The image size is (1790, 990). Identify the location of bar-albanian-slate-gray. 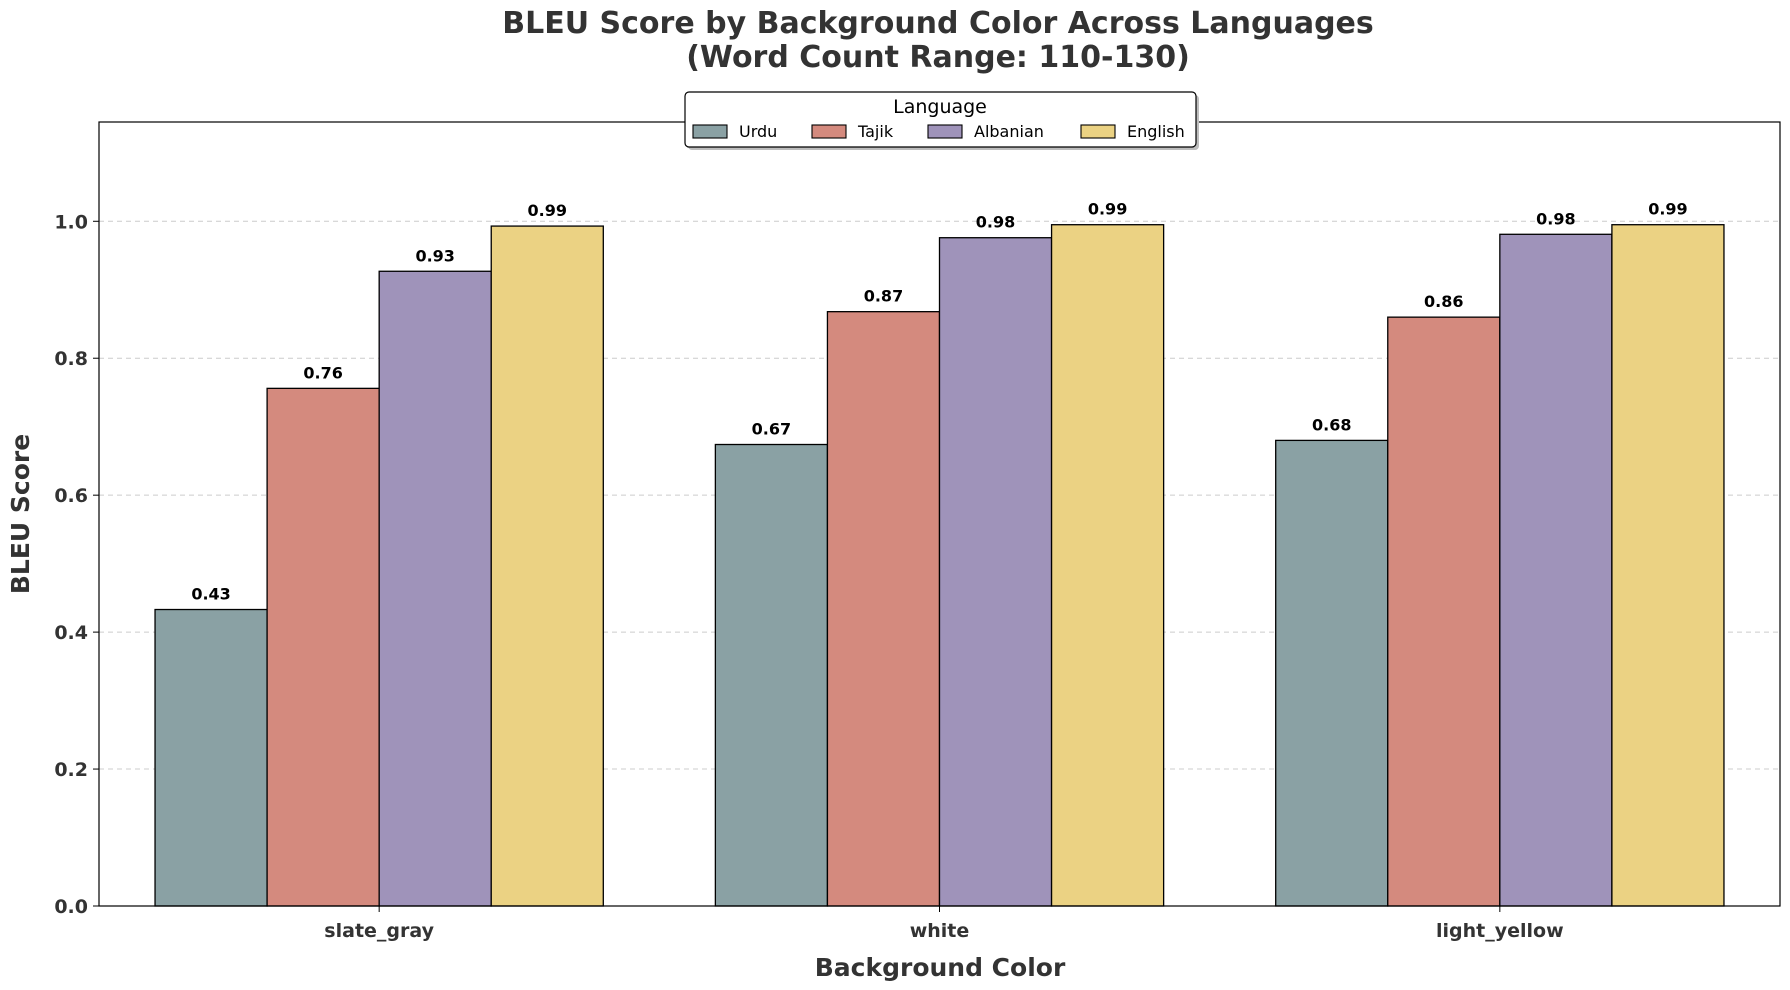
(435, 588).